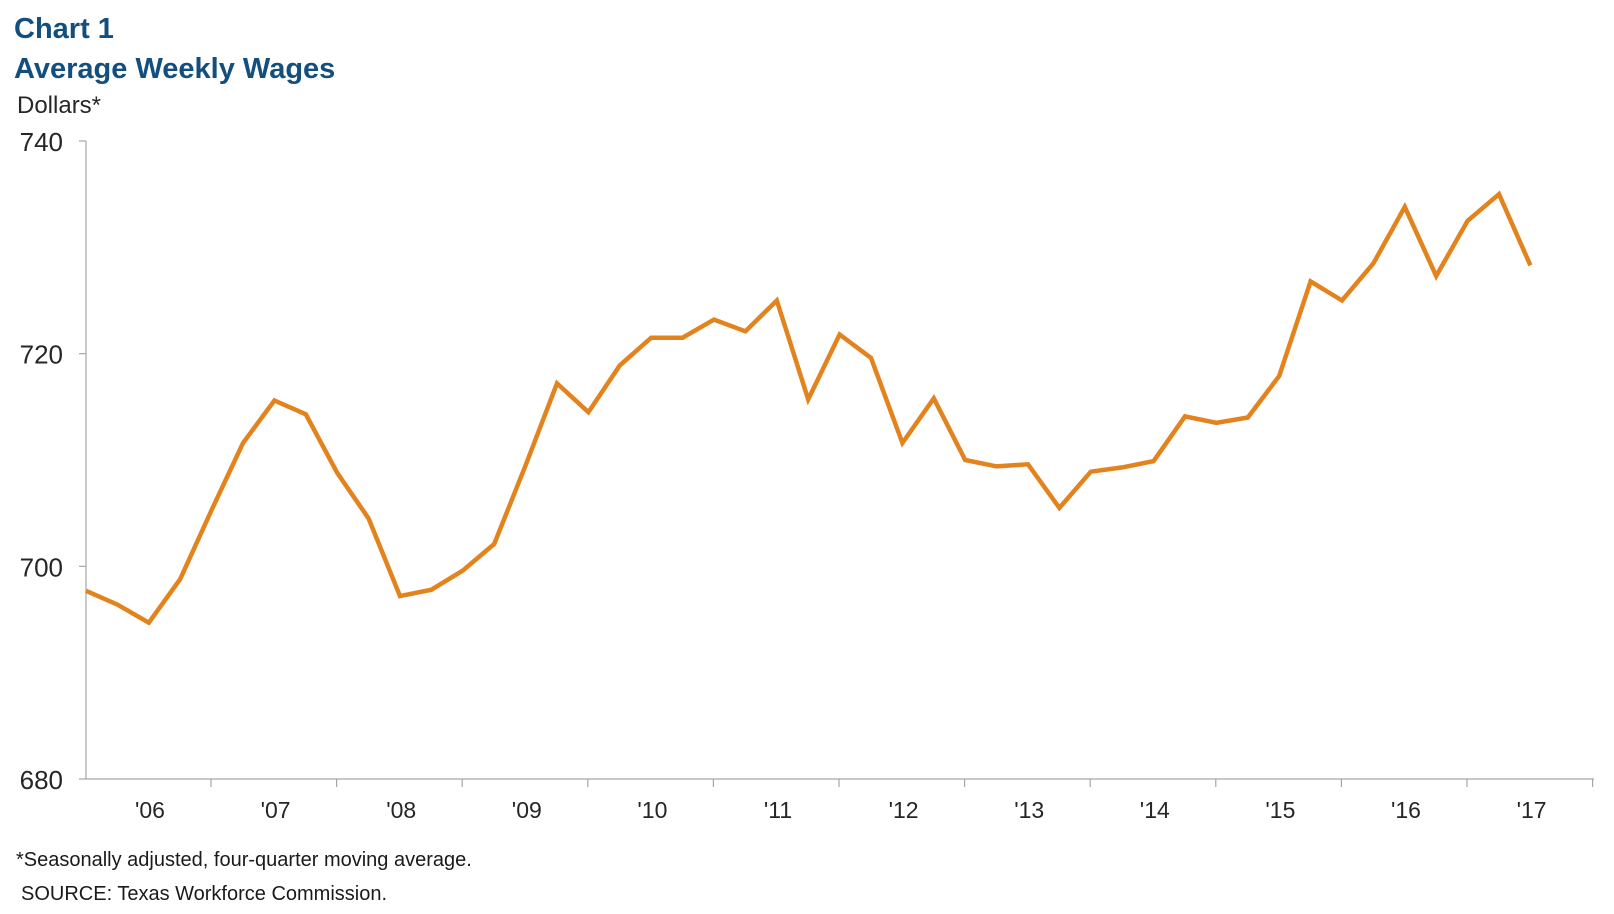 The width and height of the screenshot is (1614, 914). Describe the element at coordinates (41, 780) in the screenshot. I see `y-tick-label: 680` at that location.